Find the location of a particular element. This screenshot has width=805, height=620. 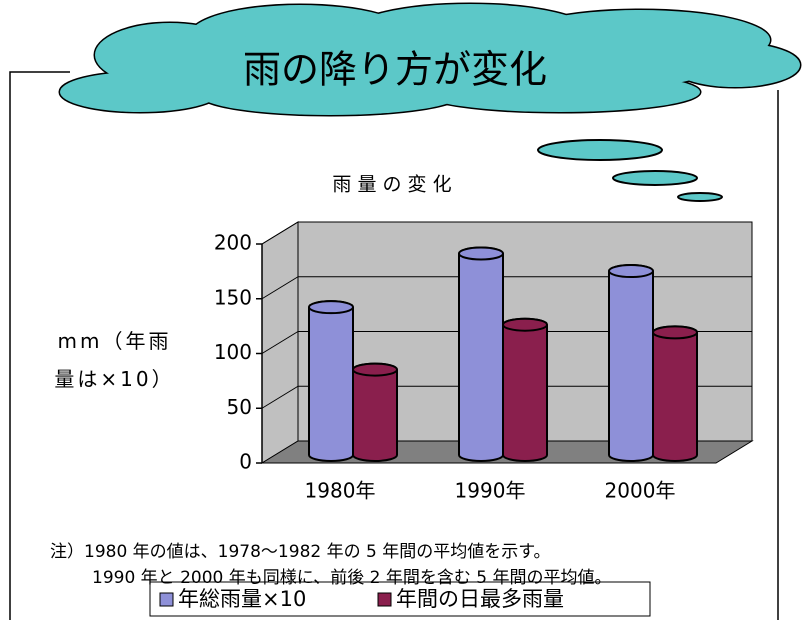

y-label-box: mm（年雨量は×10） is located at coordinates (114, 360).